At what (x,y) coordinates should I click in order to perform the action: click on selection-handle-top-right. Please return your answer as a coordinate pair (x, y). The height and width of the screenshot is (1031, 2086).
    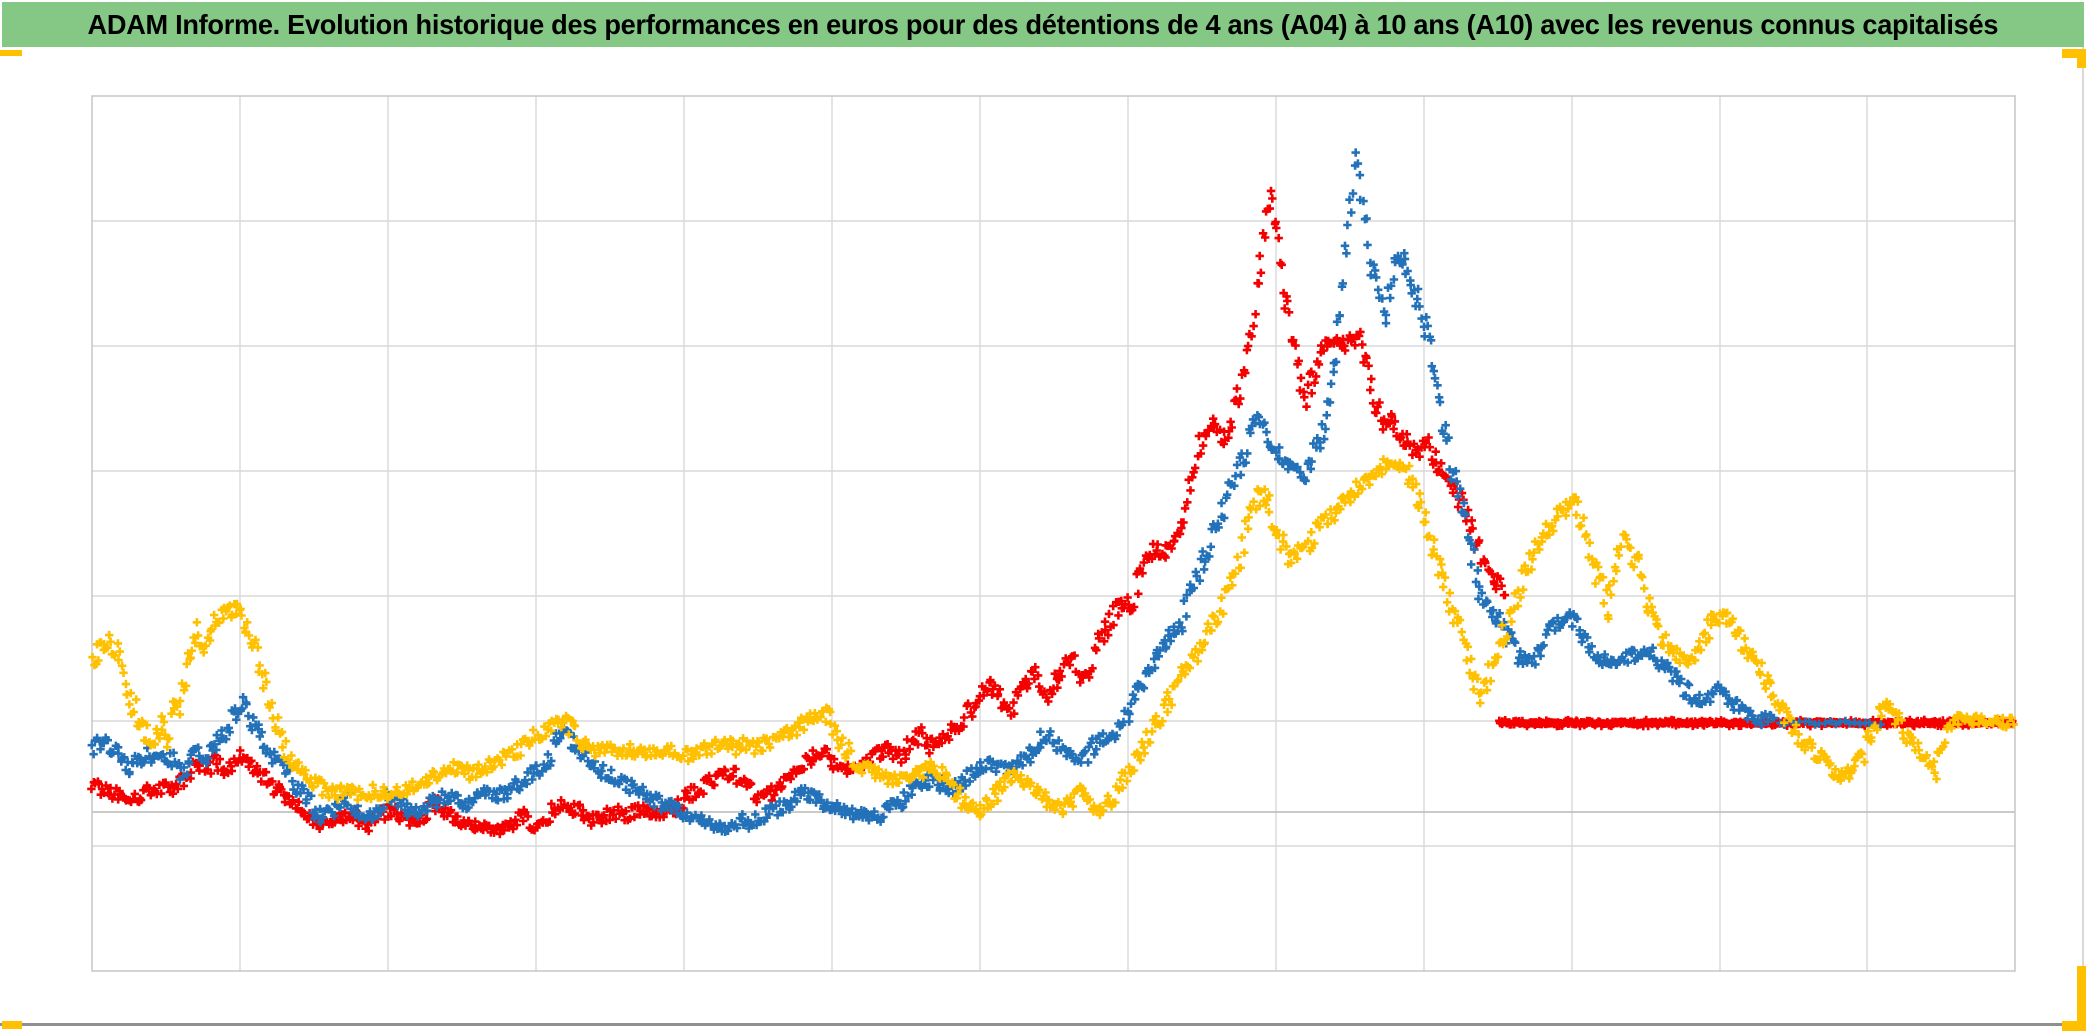
    Looking at the image, I should click on (2074, 53).